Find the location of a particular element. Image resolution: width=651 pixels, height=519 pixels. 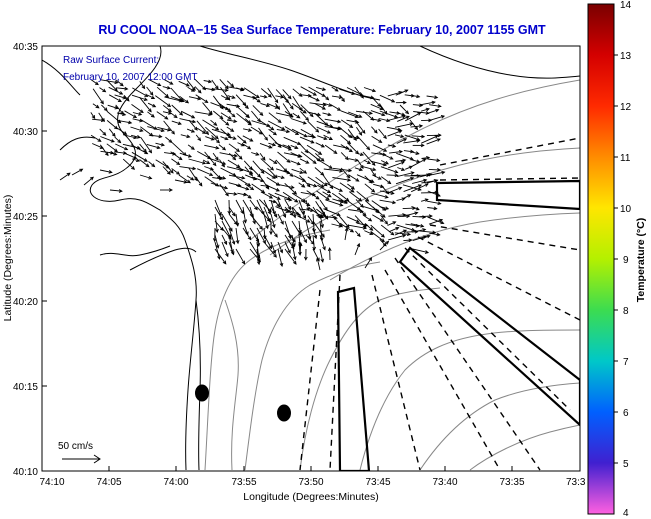

colorbar-label: Temperature (°C) is located at coordinates (641, 260).